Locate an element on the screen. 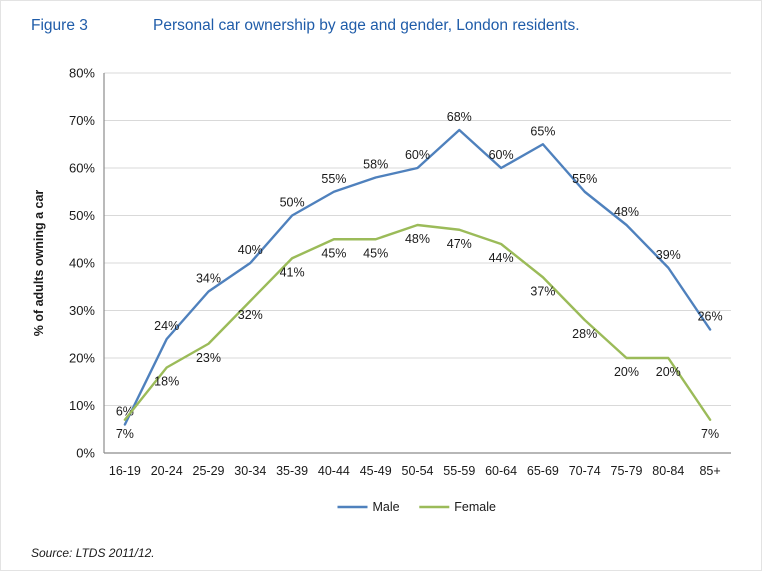  legend-label-female: Female is located at coordinates (475, 507).